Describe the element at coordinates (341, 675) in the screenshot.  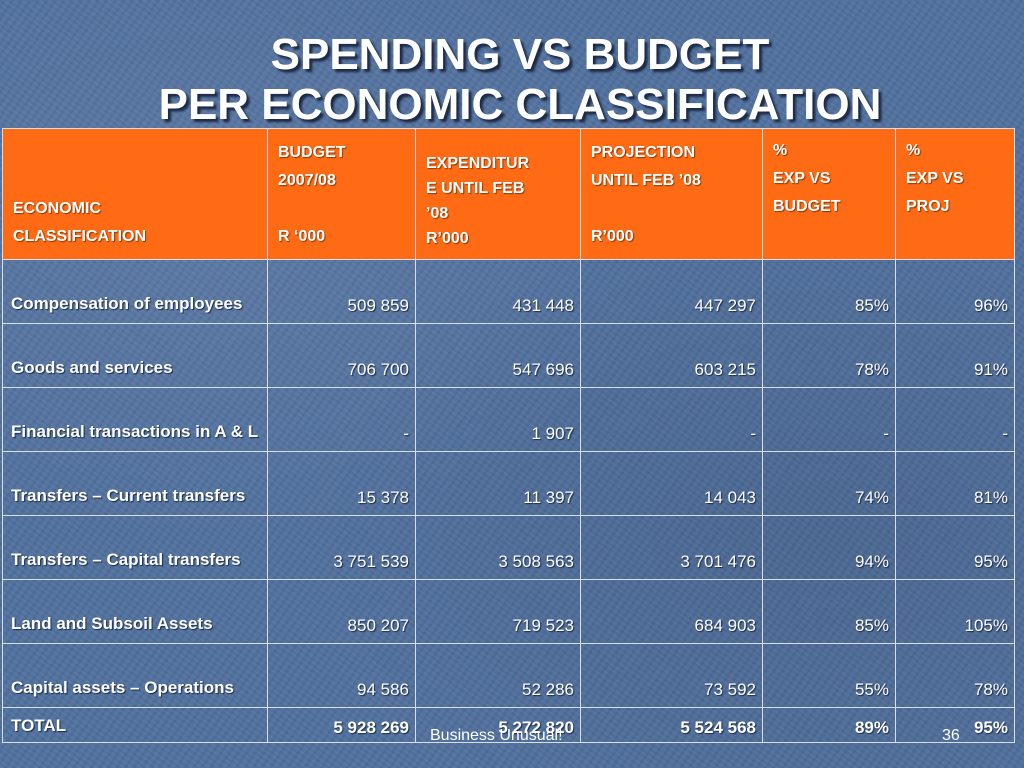
I see `cell-budget: 94 586` at that location.